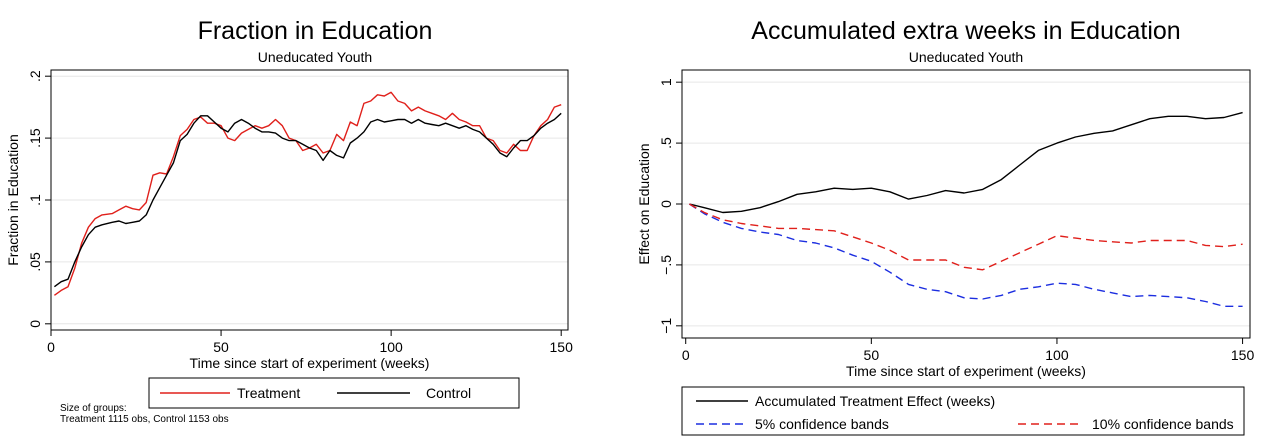 The height and width of the screenshot is (439, 1263). What do you see at coordinates (822, 424) in the screenshot?
I see `legend-label-2: 5% confidence bands` at bounding box center [822, 424].